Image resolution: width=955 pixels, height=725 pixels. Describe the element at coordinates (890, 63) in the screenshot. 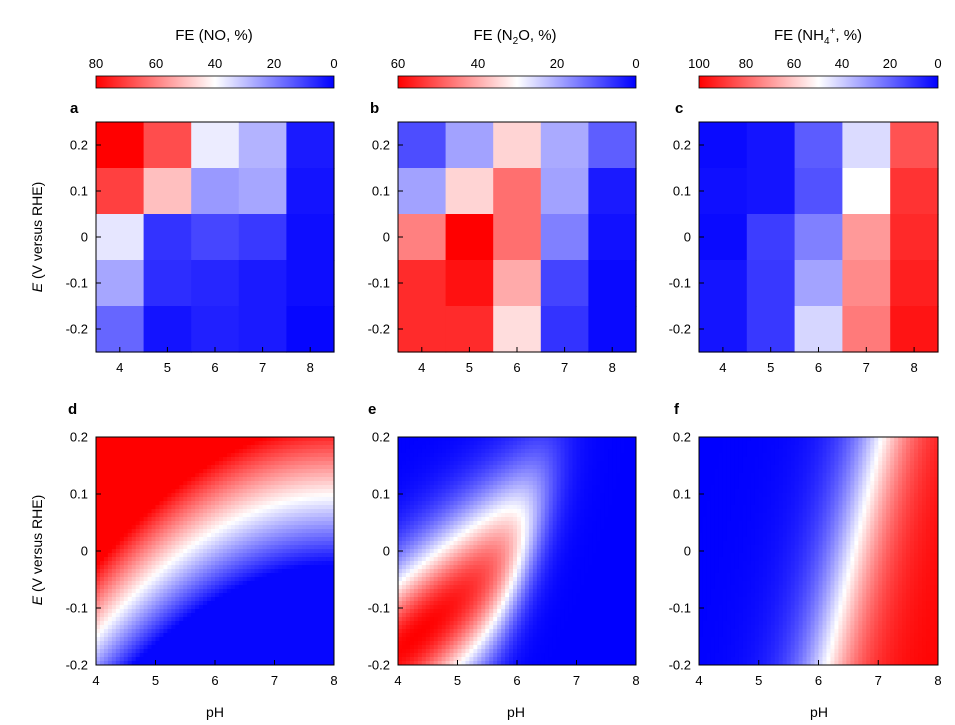

I see `cb-tick: 20` at that location.